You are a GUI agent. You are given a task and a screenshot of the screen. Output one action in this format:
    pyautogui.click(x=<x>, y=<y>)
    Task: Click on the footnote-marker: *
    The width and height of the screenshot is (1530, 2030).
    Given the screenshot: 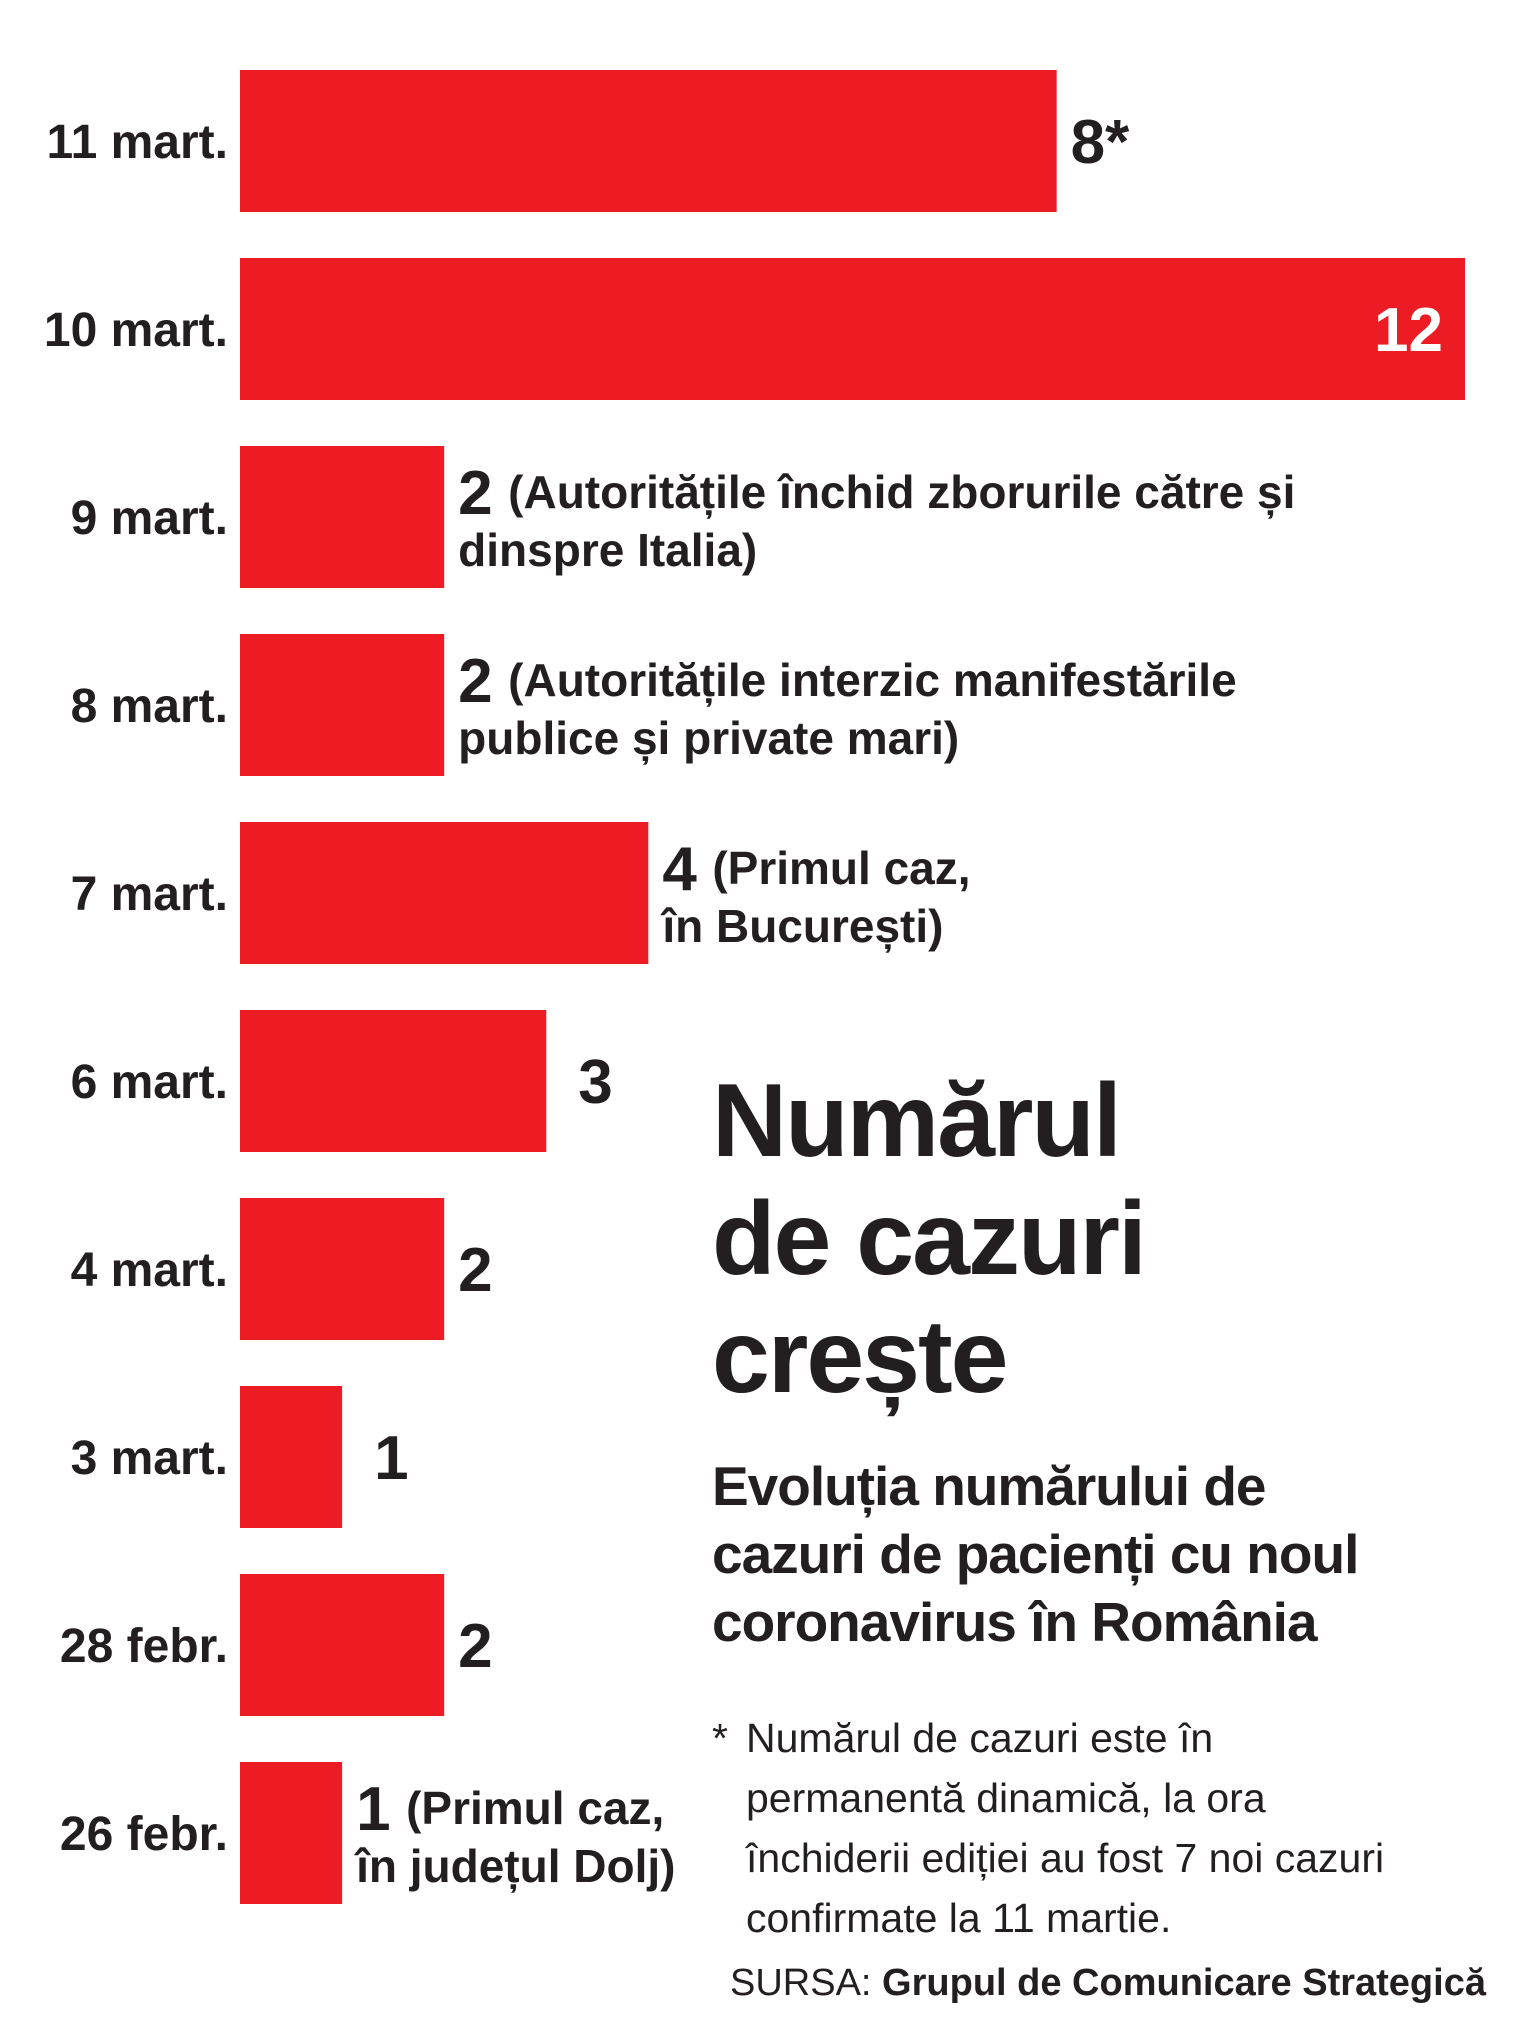 What is the action you would take?
    pyautogui.click(x=720, y=1738)
    